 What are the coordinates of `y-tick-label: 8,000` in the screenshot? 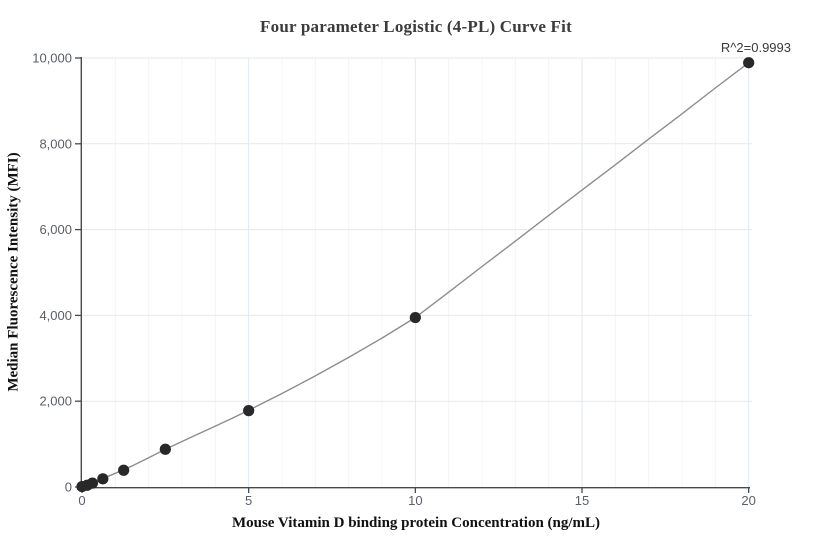 It's located at (55, 143).